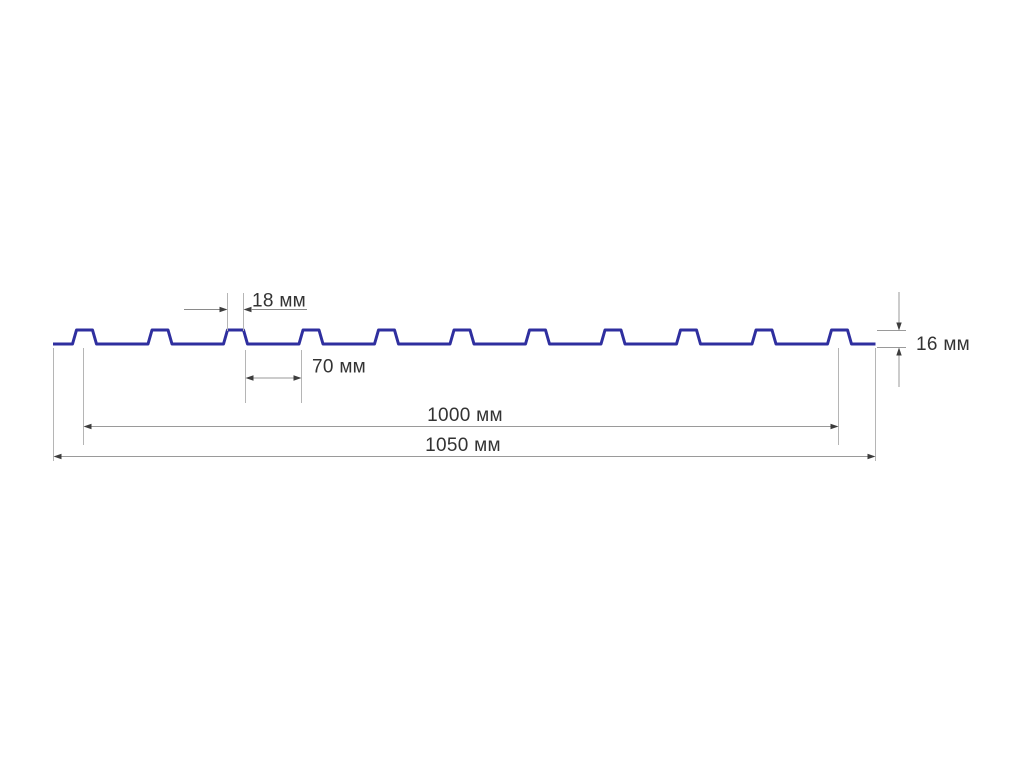 This screenshot has height=768, width=1024. I want to click on dim-label-profile-height: 16 мм, so click(943, 344).